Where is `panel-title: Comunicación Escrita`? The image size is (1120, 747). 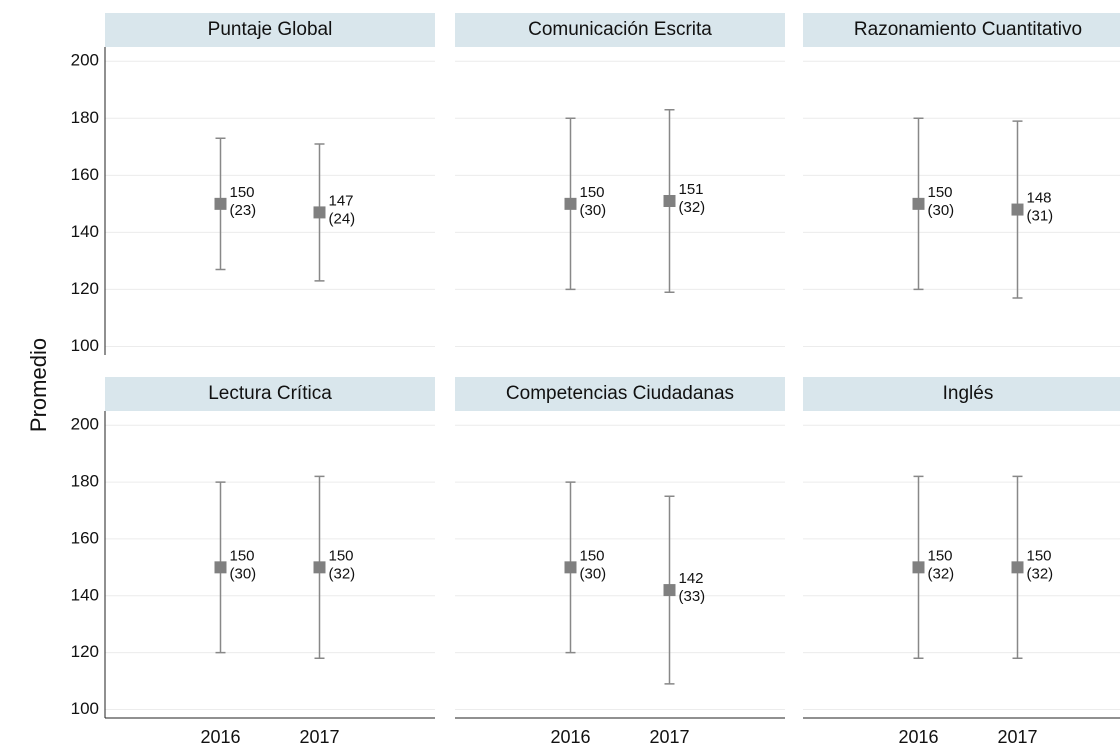 panel-title: Comunicación Escrita is located at coordinates (620, 29).